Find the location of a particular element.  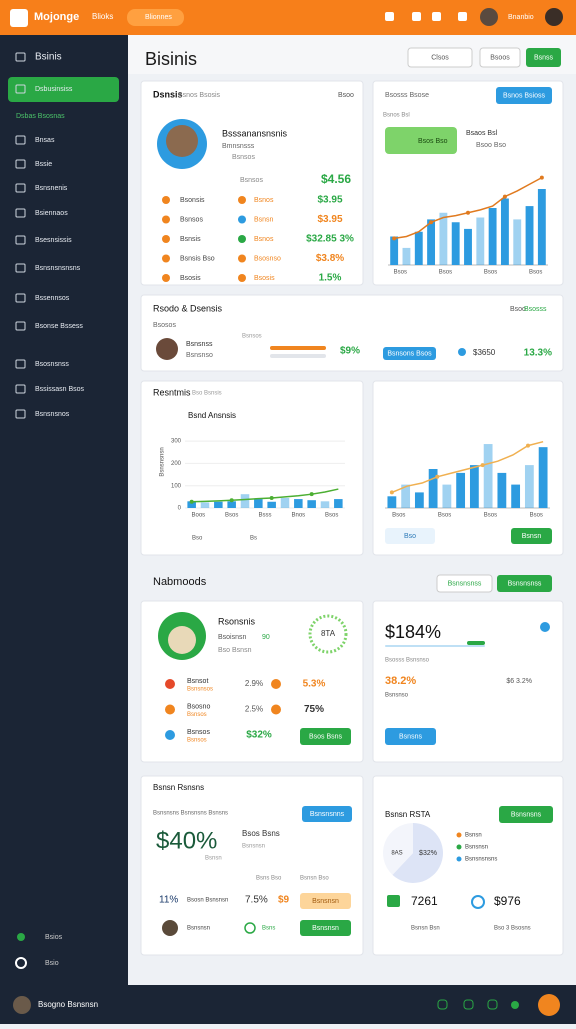

button-label: Bsnsnsnns is located at coordinates (327, 814).